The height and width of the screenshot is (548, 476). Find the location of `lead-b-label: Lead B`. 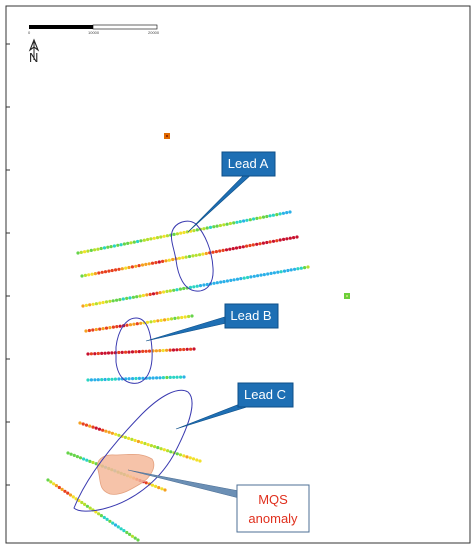

lead-b-label: Lead B is located at coordinates (250, 315).